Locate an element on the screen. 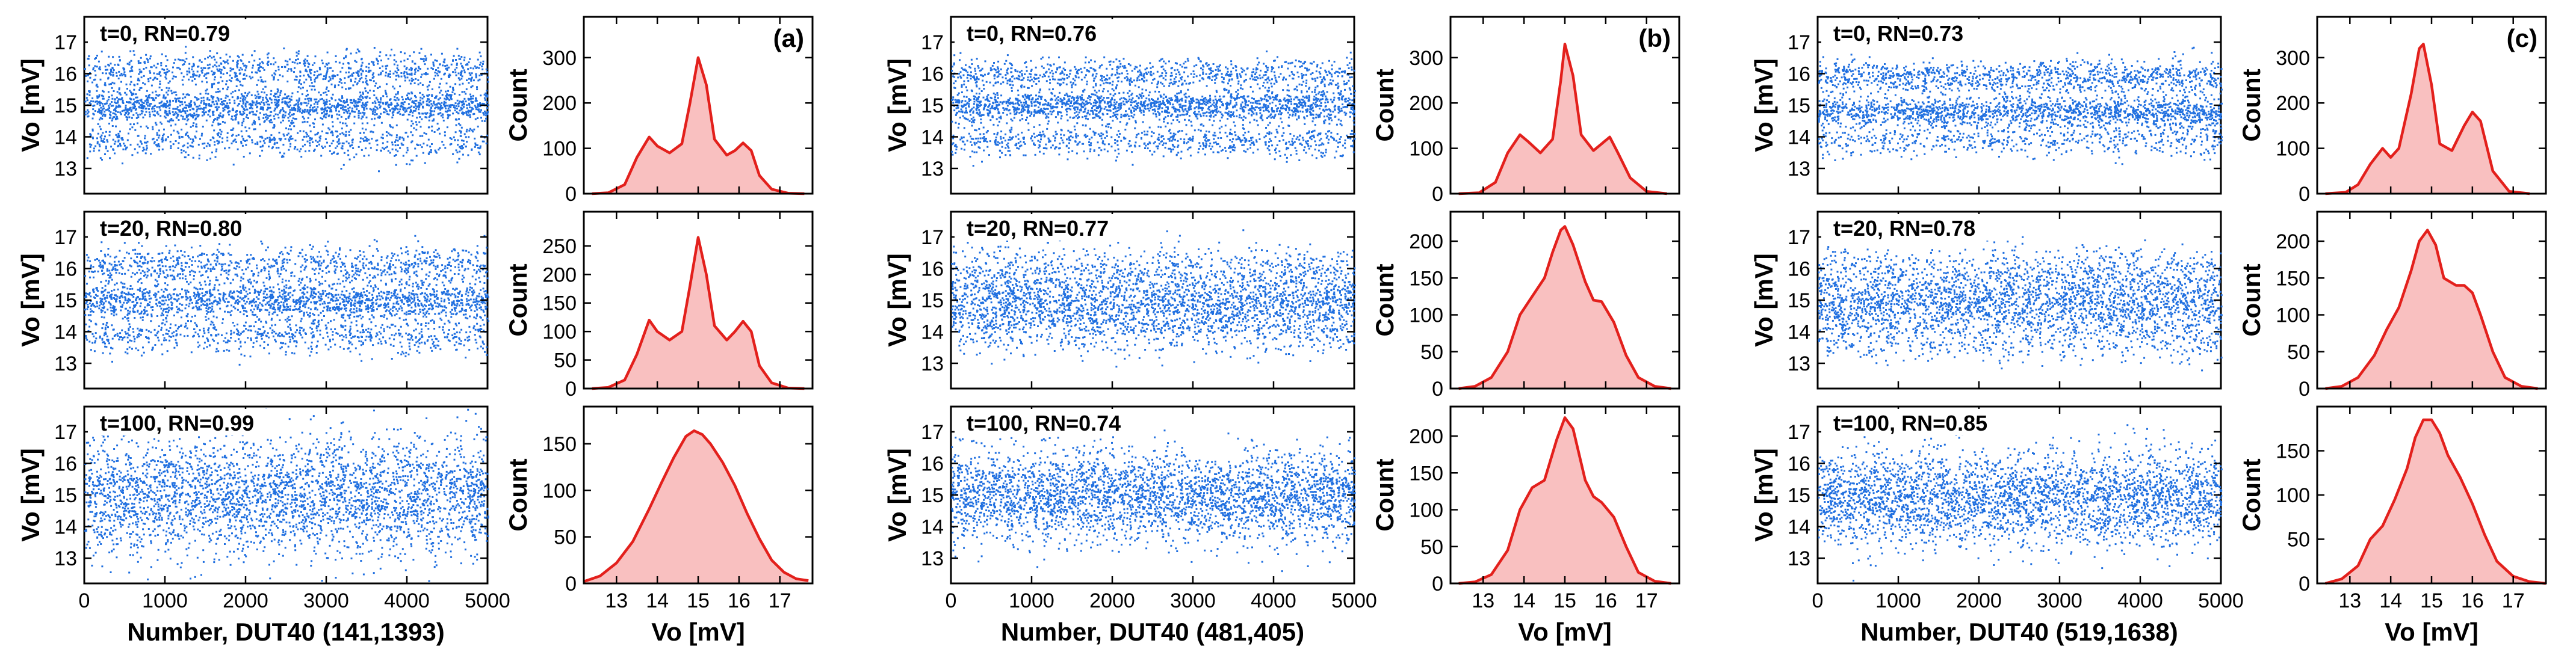 Image resolution: width=2576 pixels, height=661 pixels. hist-2-0-ytick-label: 300 is located at coordinates (2293, 58).